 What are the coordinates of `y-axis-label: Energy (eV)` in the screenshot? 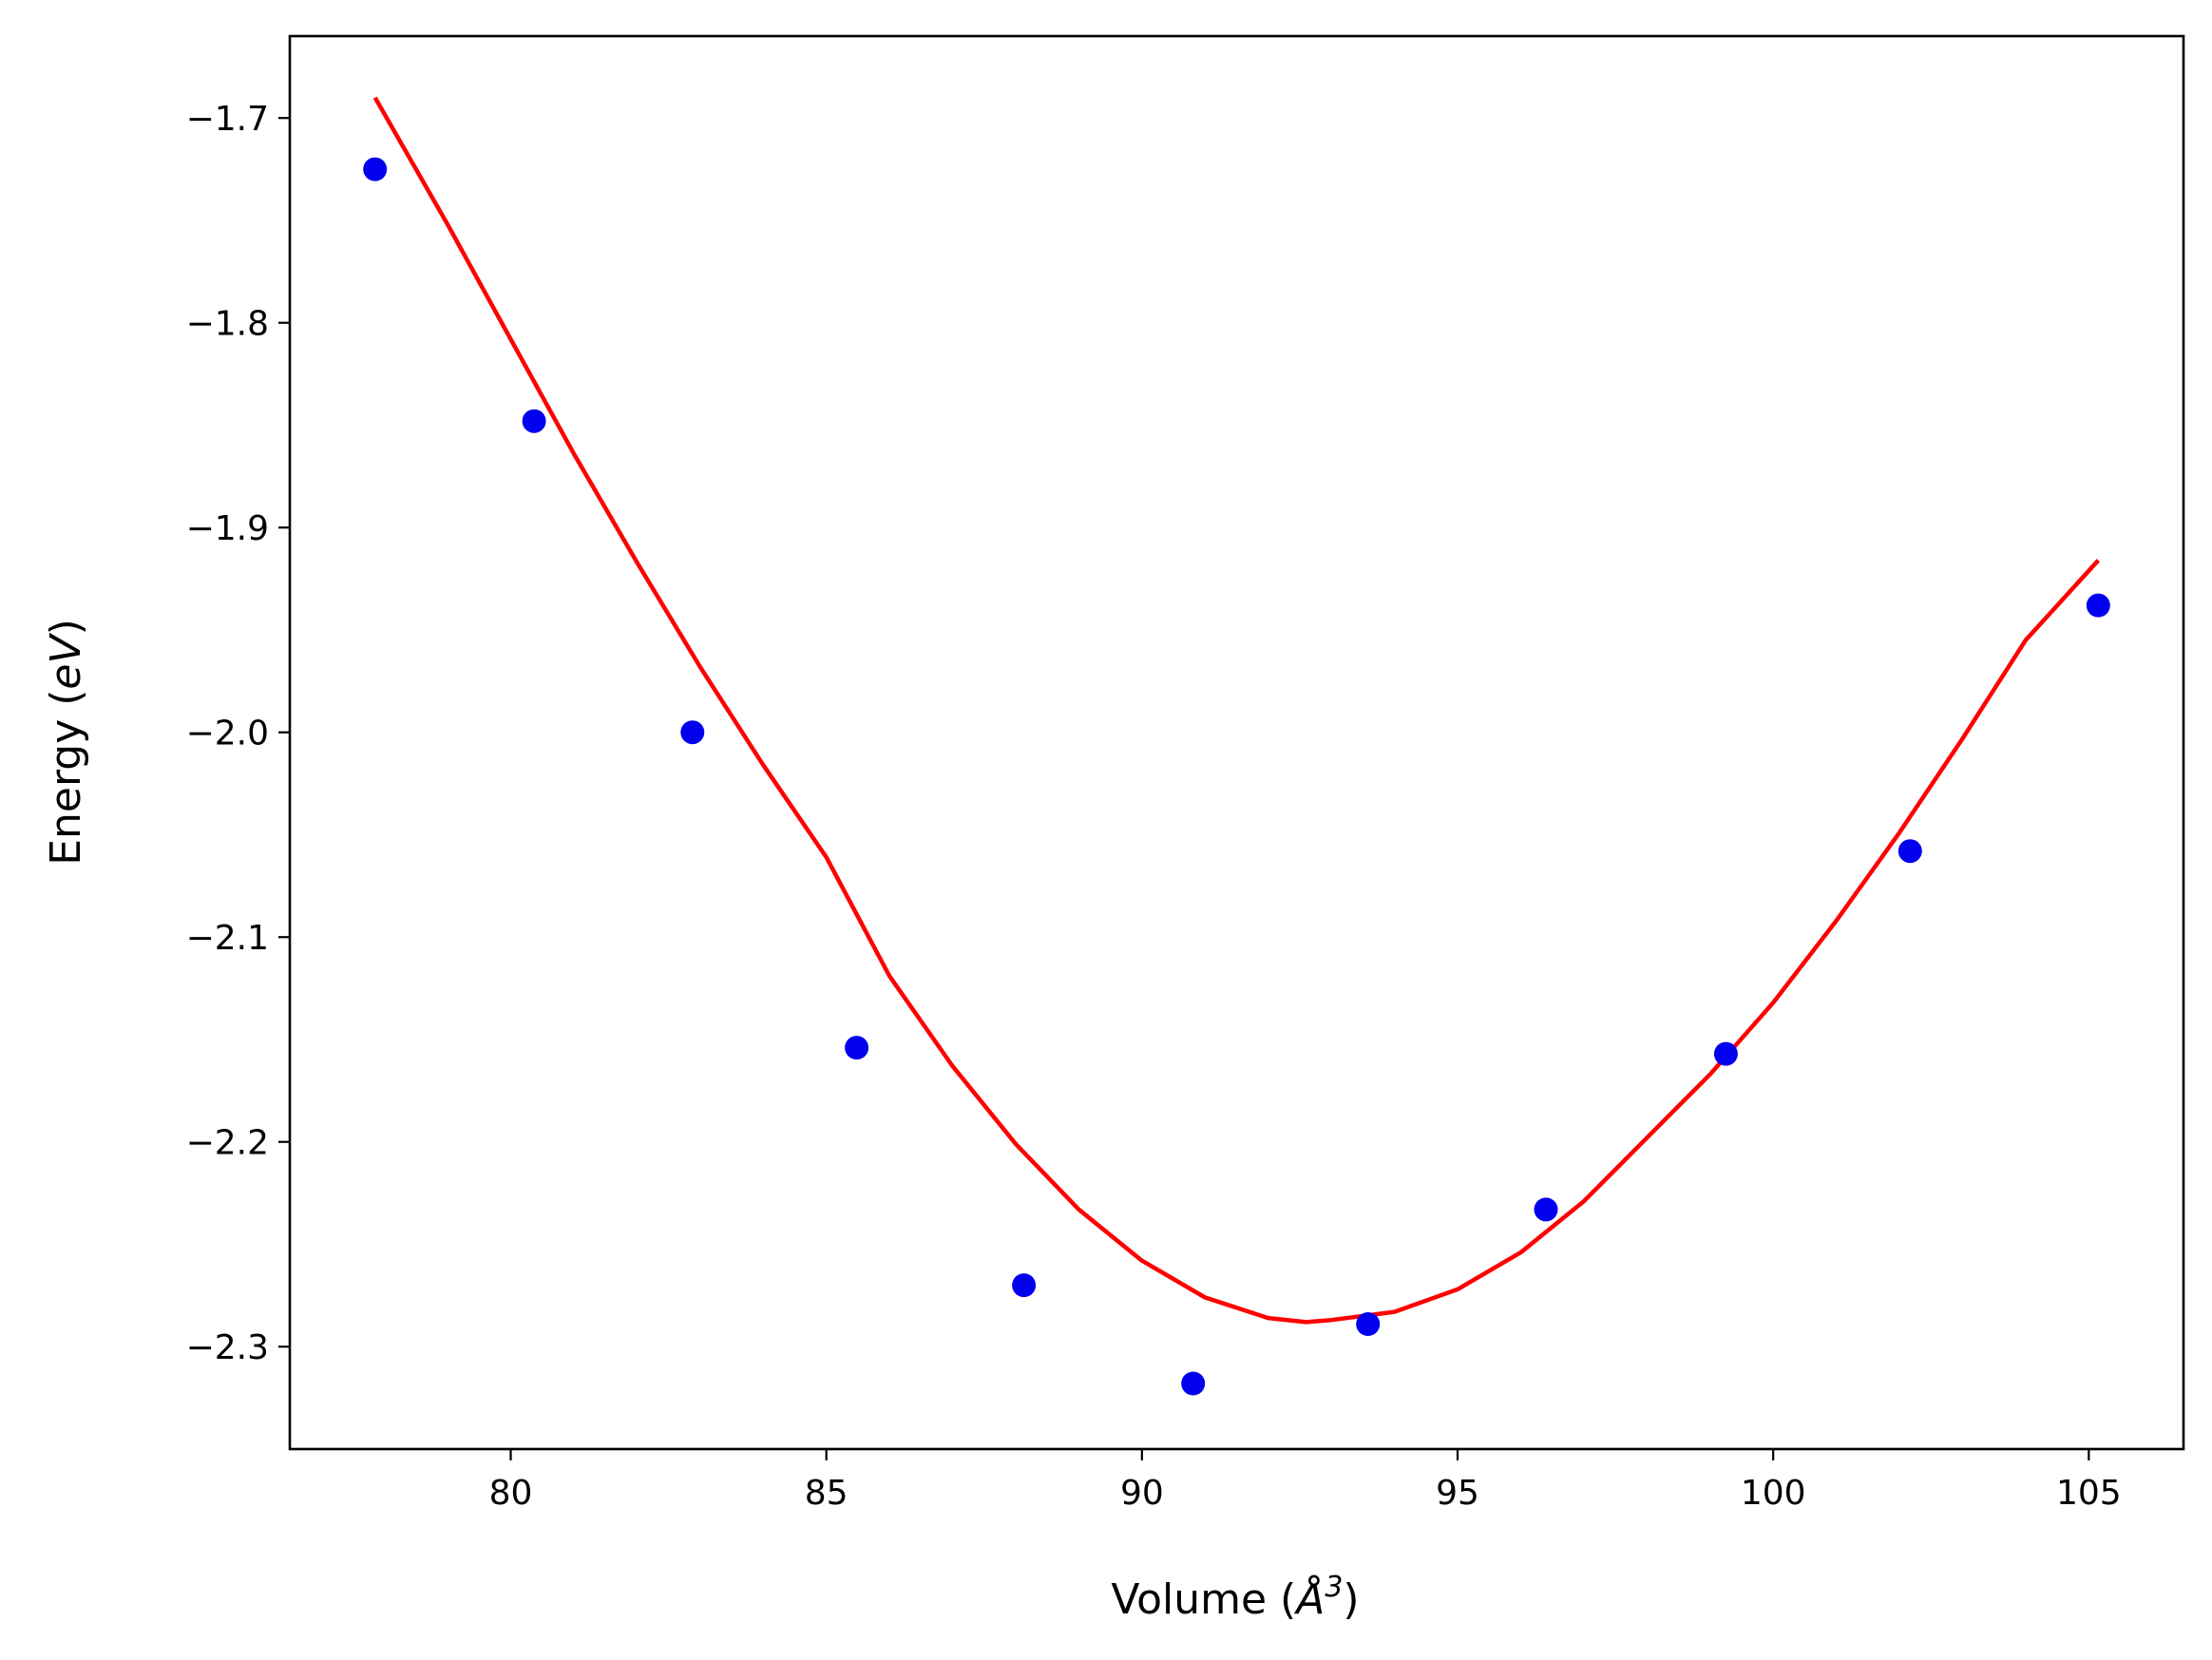 It's located at (66, 742).